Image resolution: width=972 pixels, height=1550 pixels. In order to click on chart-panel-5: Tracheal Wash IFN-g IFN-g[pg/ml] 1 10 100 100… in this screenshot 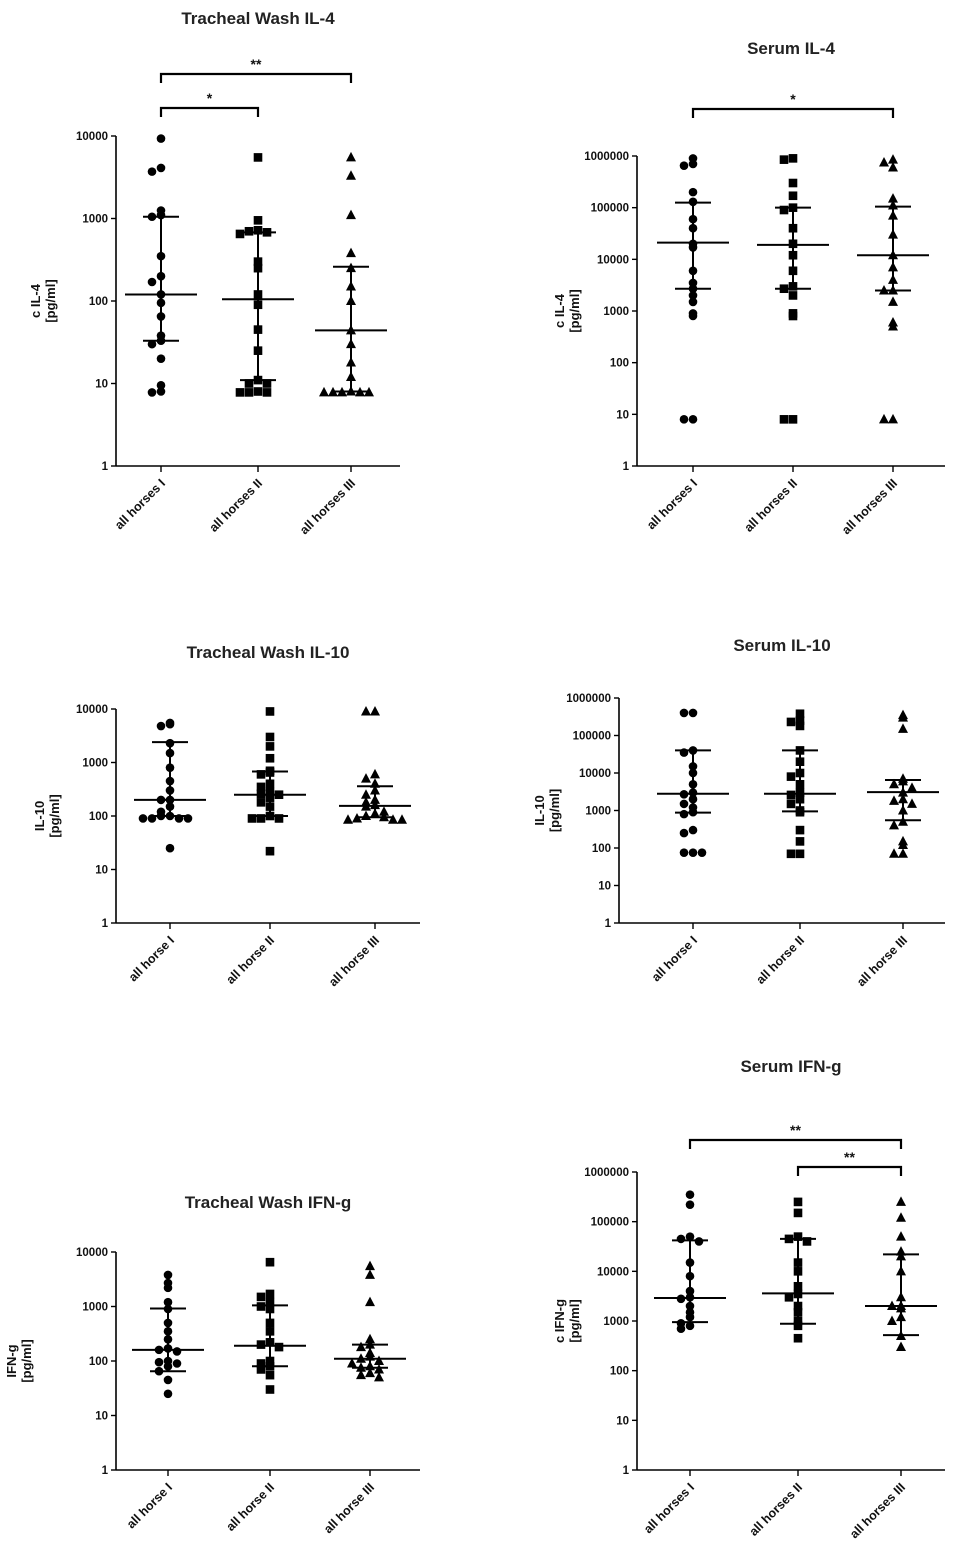, I will do `click(212, 1364)`.